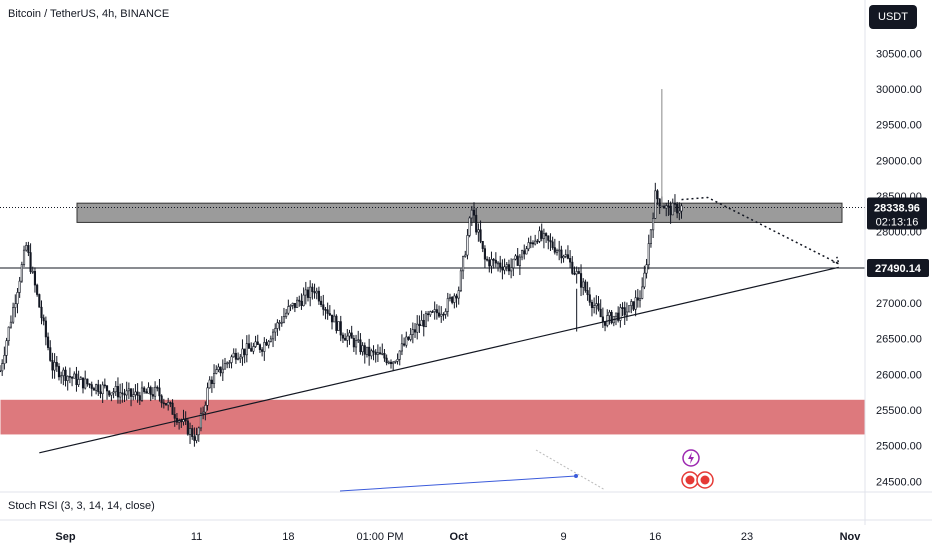 This screenshot has width=932, height=550. I want to click on price-tick-label: 30500.00, so click(899, 54).